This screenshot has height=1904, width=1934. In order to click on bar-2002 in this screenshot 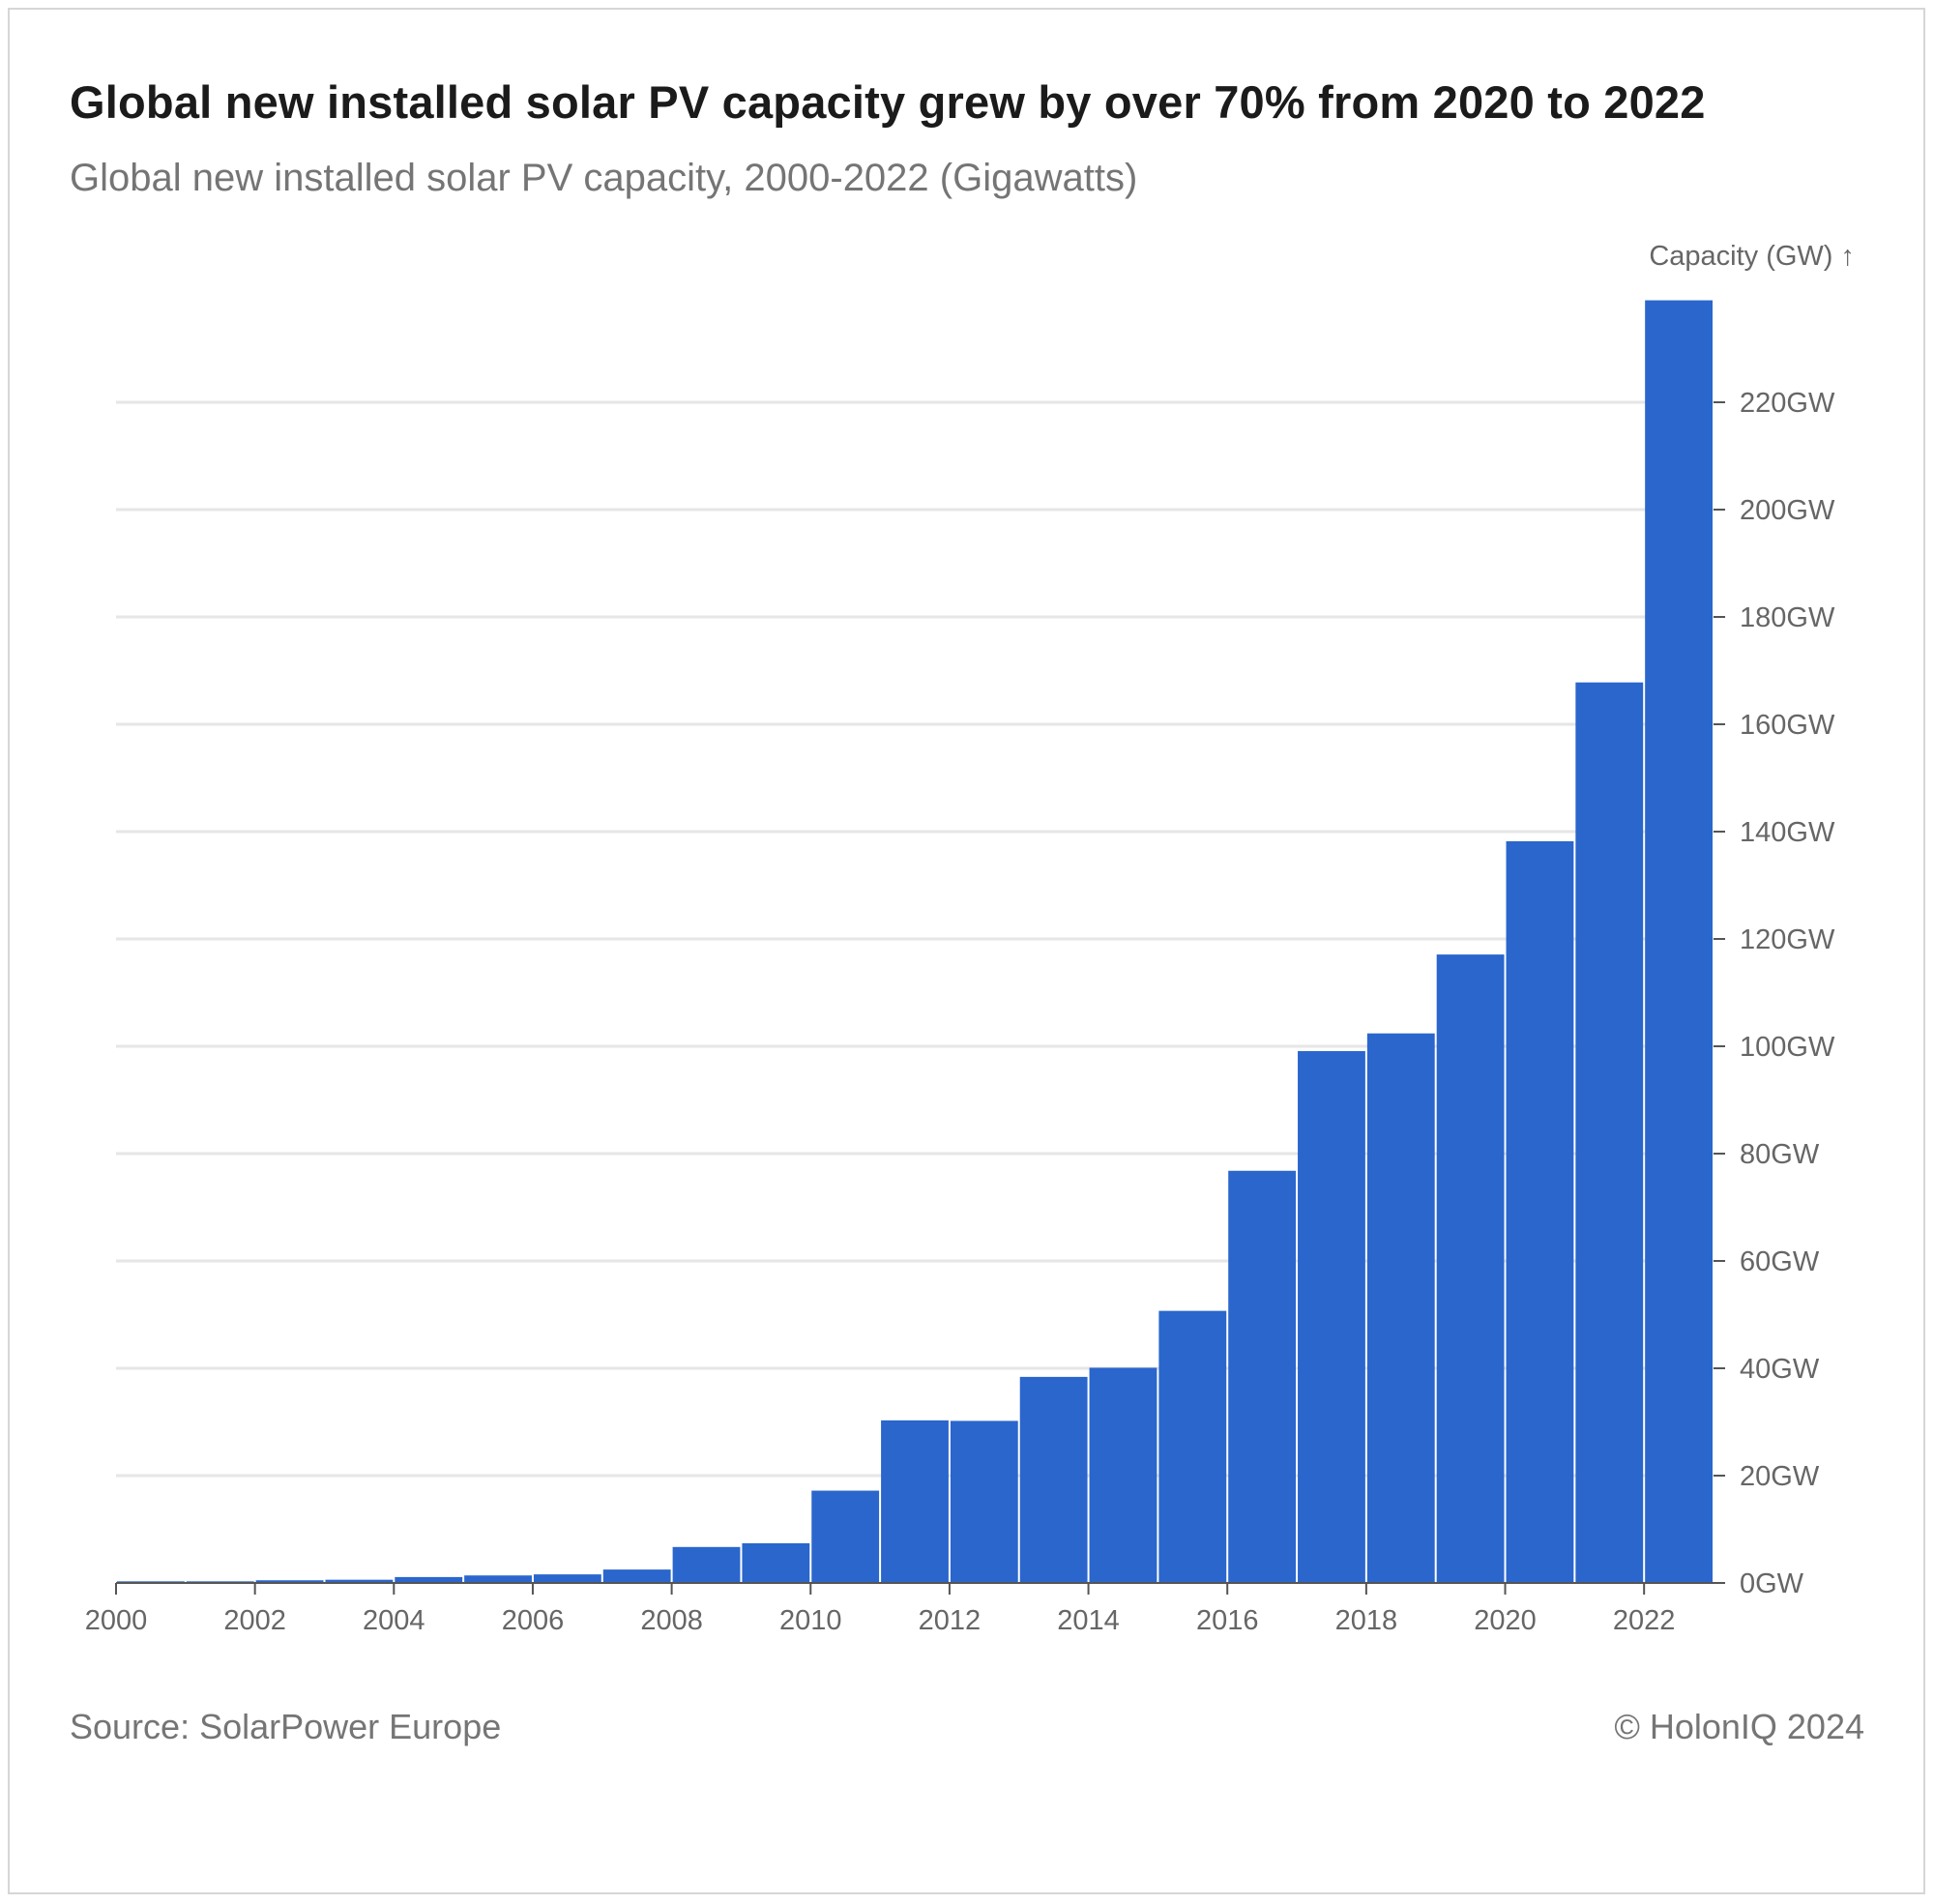, I will do `click(289, 1582)`.